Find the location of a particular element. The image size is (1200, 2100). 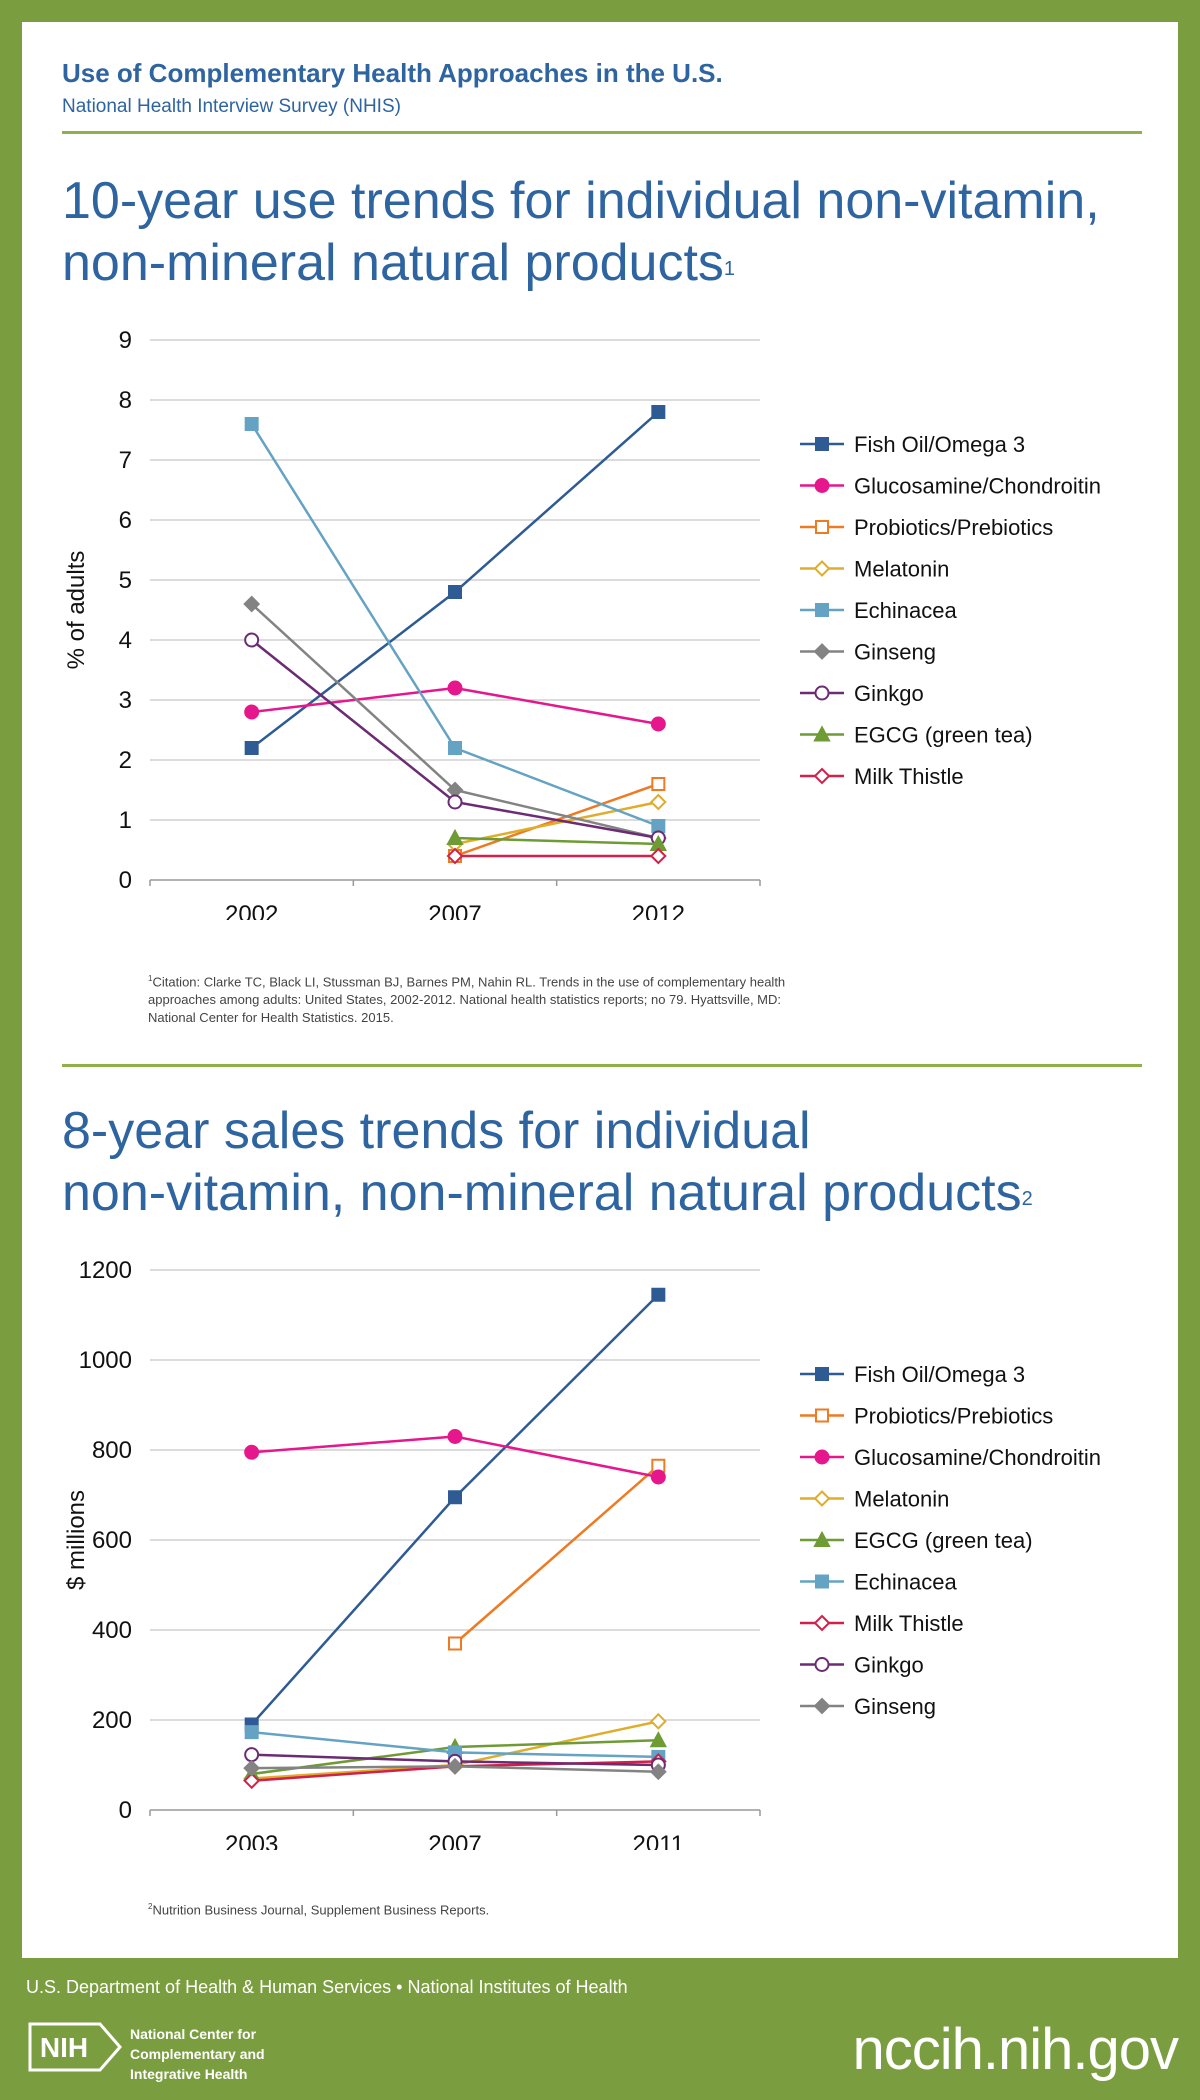

nih-logo: NIH is located at coordinates (76, 2047).